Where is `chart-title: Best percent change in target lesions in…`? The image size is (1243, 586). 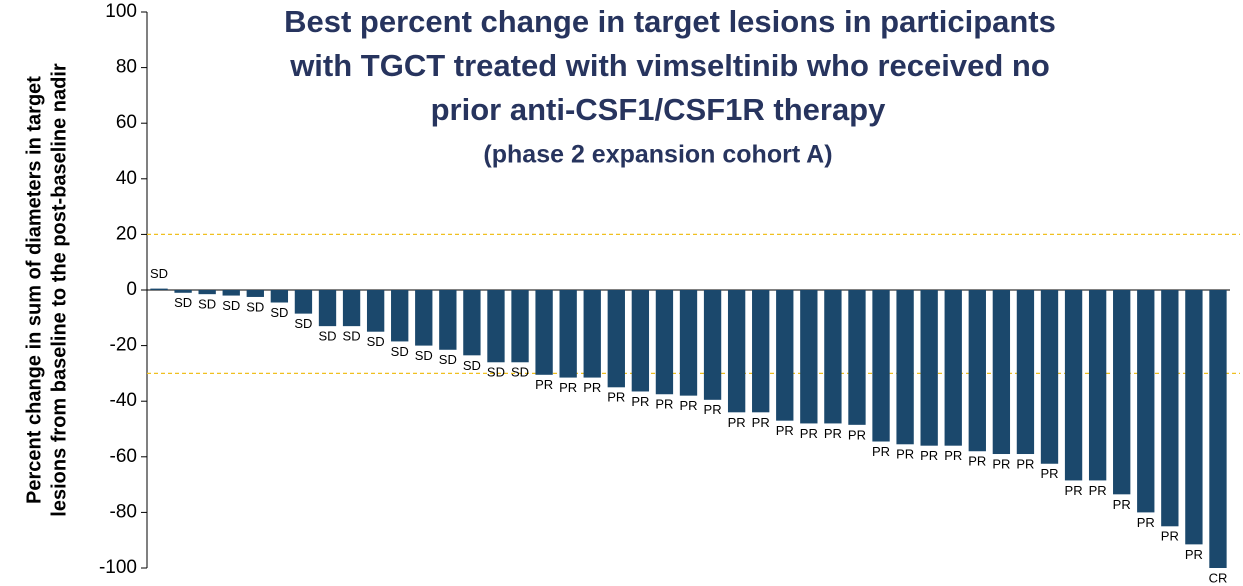
chart-title: Best percent change in target lesions in… is located at coordinates (670, 21).